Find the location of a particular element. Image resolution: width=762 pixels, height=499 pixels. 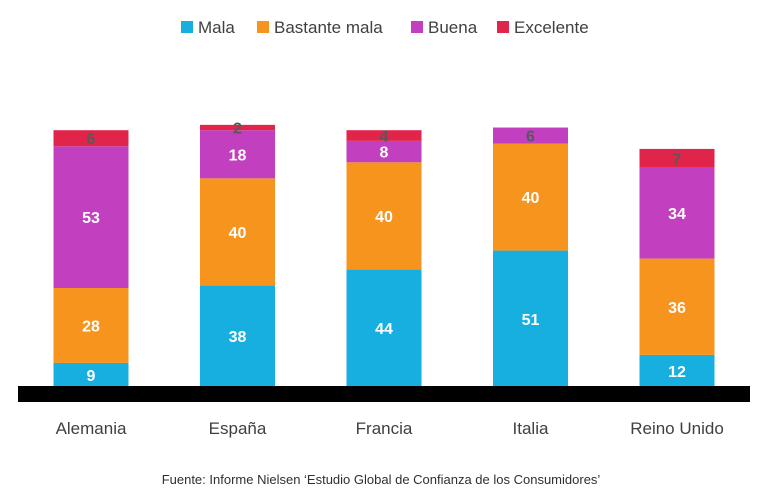

value-label: 8 is located at coordinates (384, 153).